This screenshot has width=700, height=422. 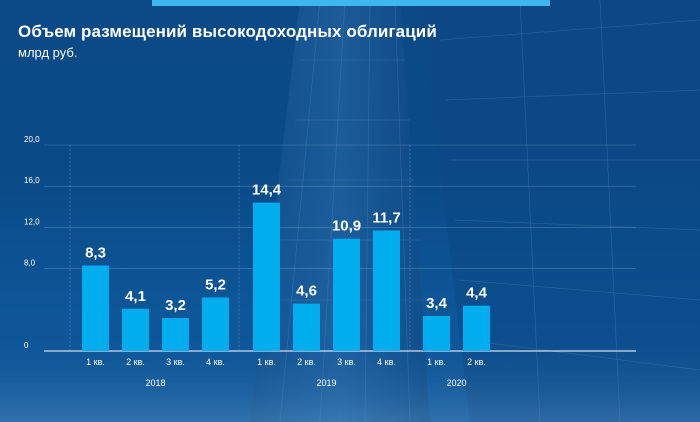 I want to click on y-tick-label: 20,0, so click(x=32, y=139).